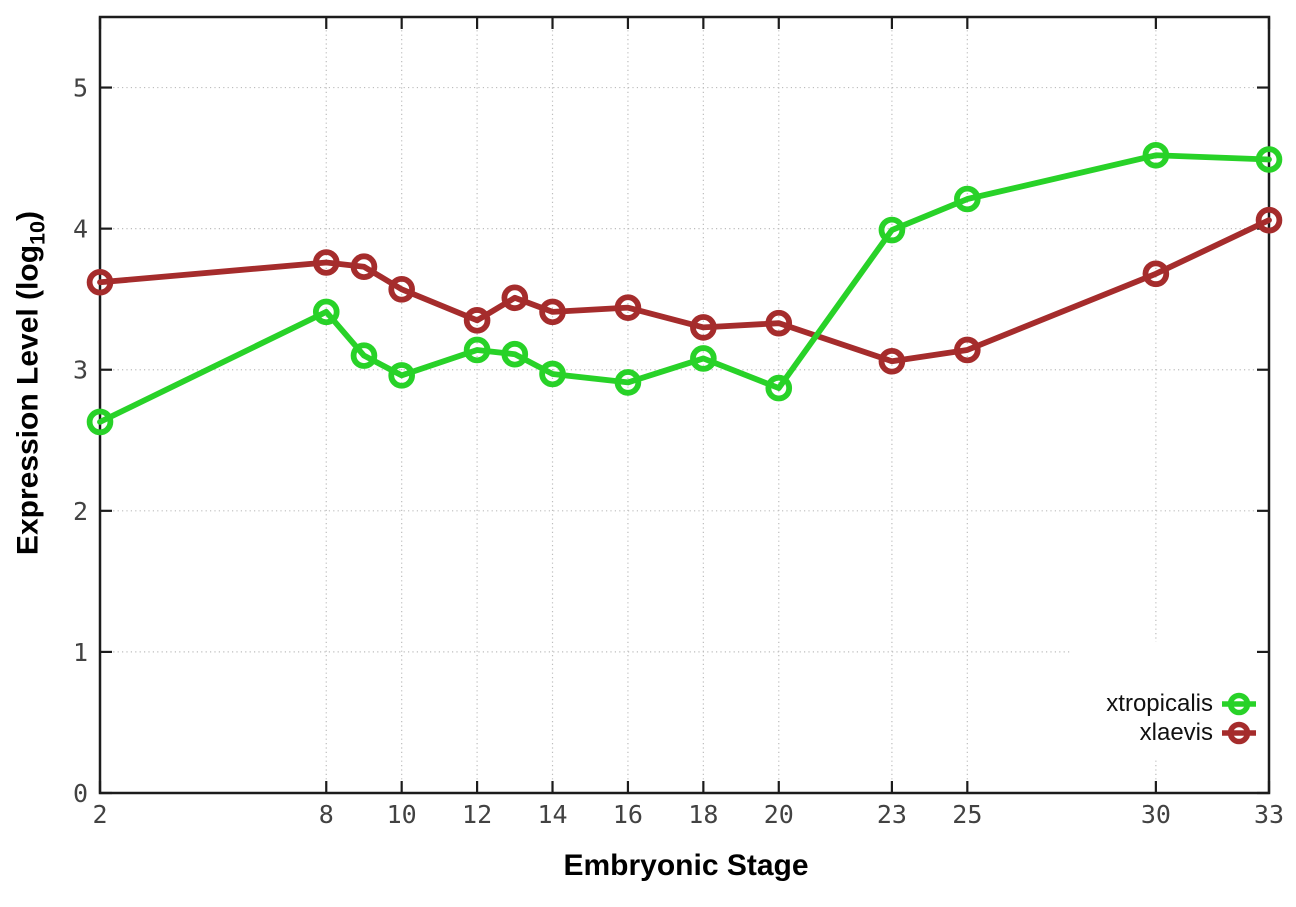 The height and width of the screenshot is (907, 1296). Describe the element at coordinates (80, 229) in the screenshot. I see `y-tick-label: 4` at that location.